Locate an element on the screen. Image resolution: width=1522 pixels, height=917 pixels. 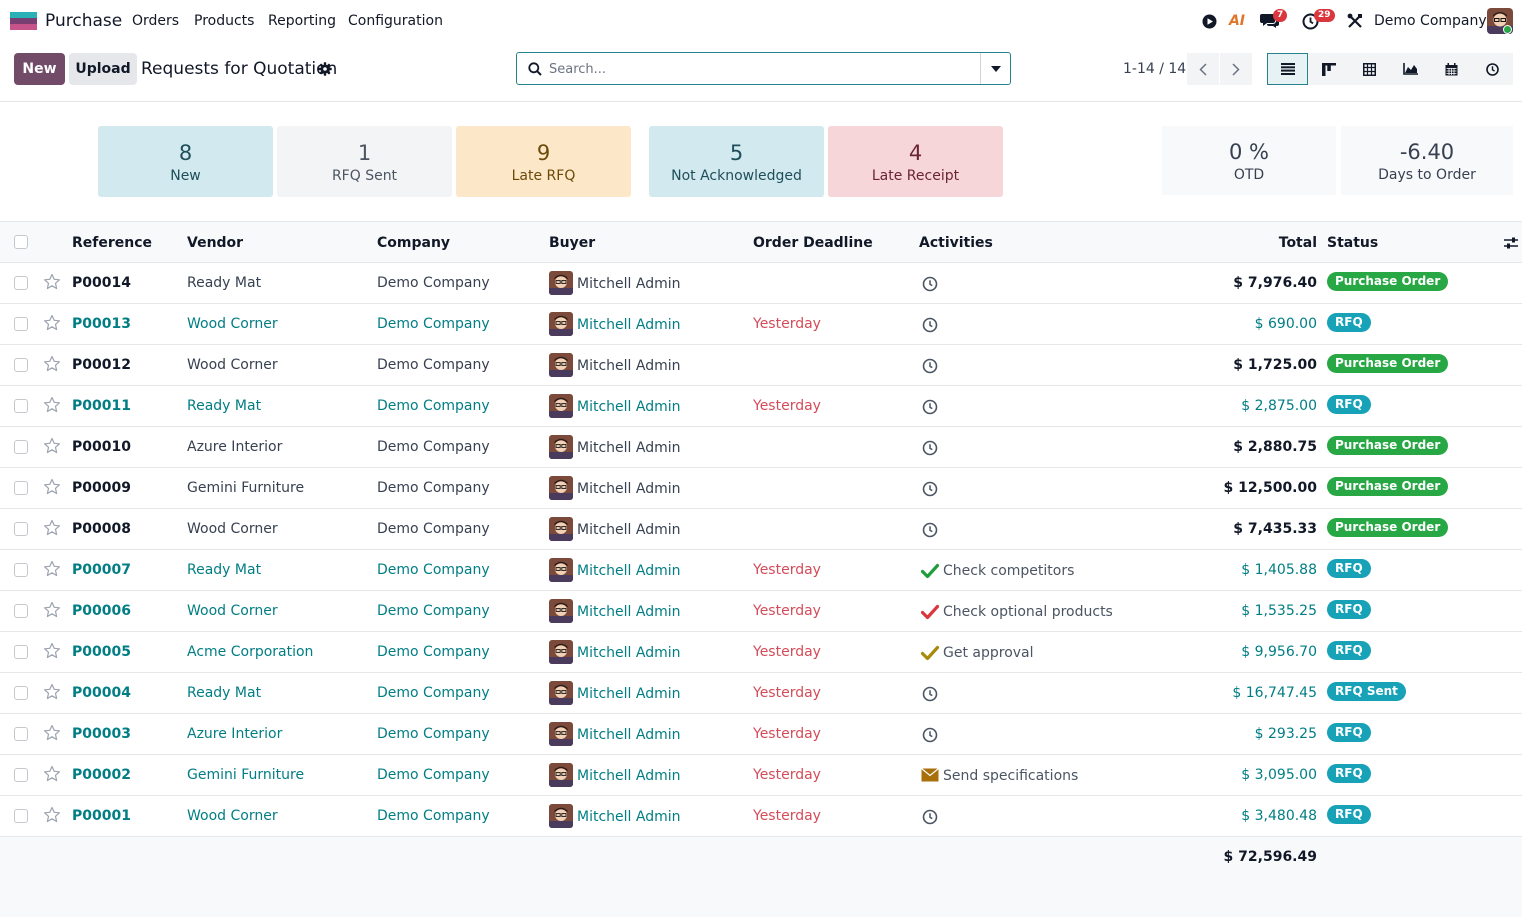
vendor-cell: Azure Interior is located at coordinates (235, 734).